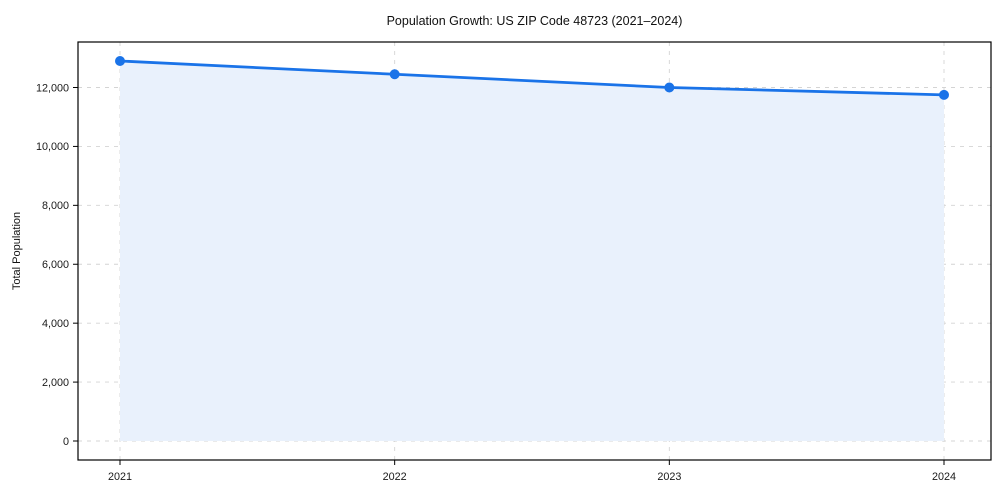 The image size is (1000, 500). I want to click on data-point-2021, so click(120, 61).